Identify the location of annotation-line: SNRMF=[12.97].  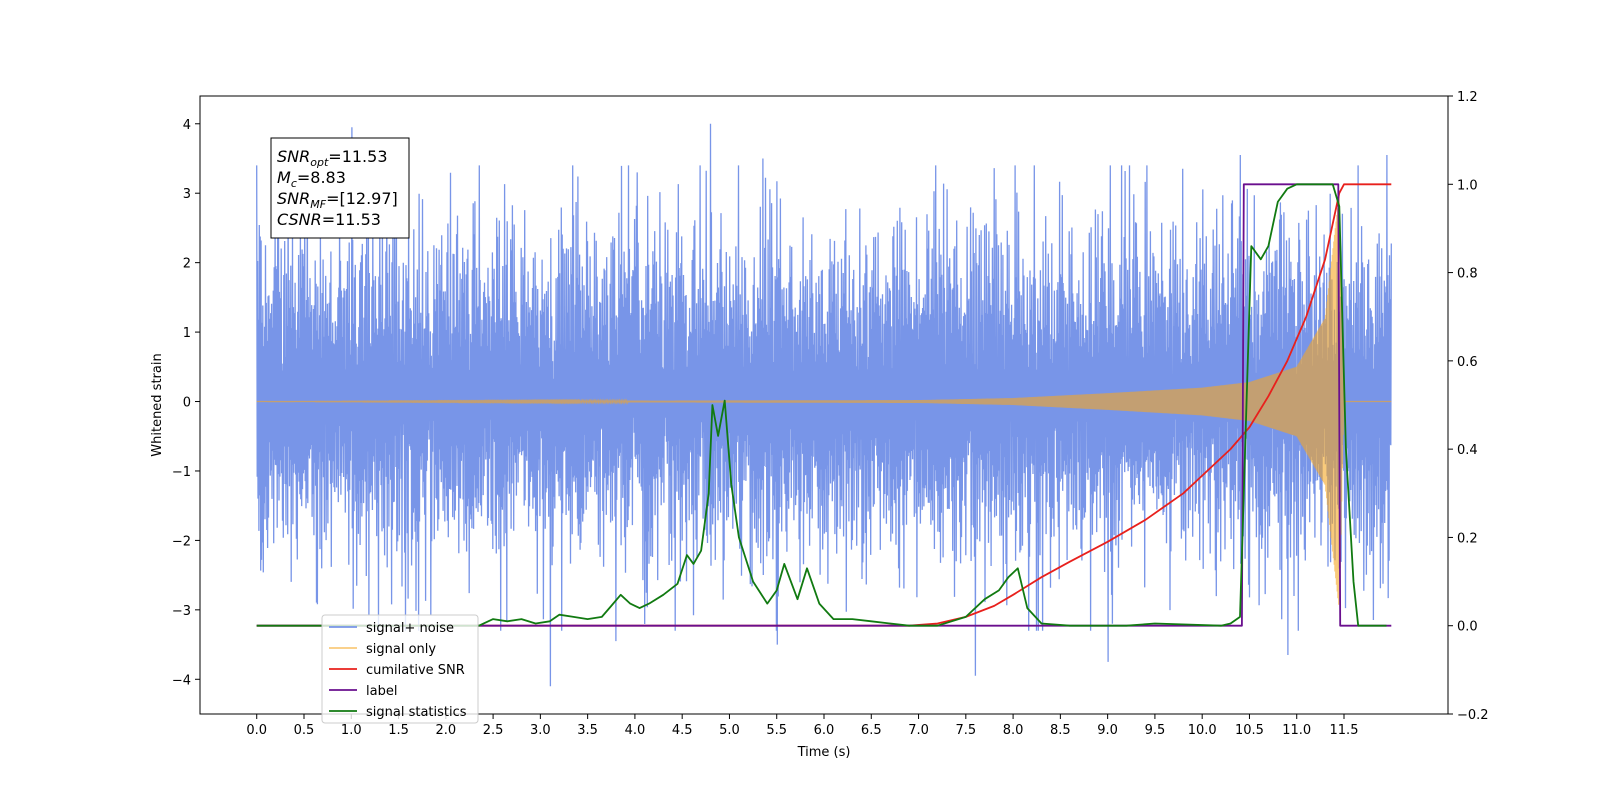
(337, 200).